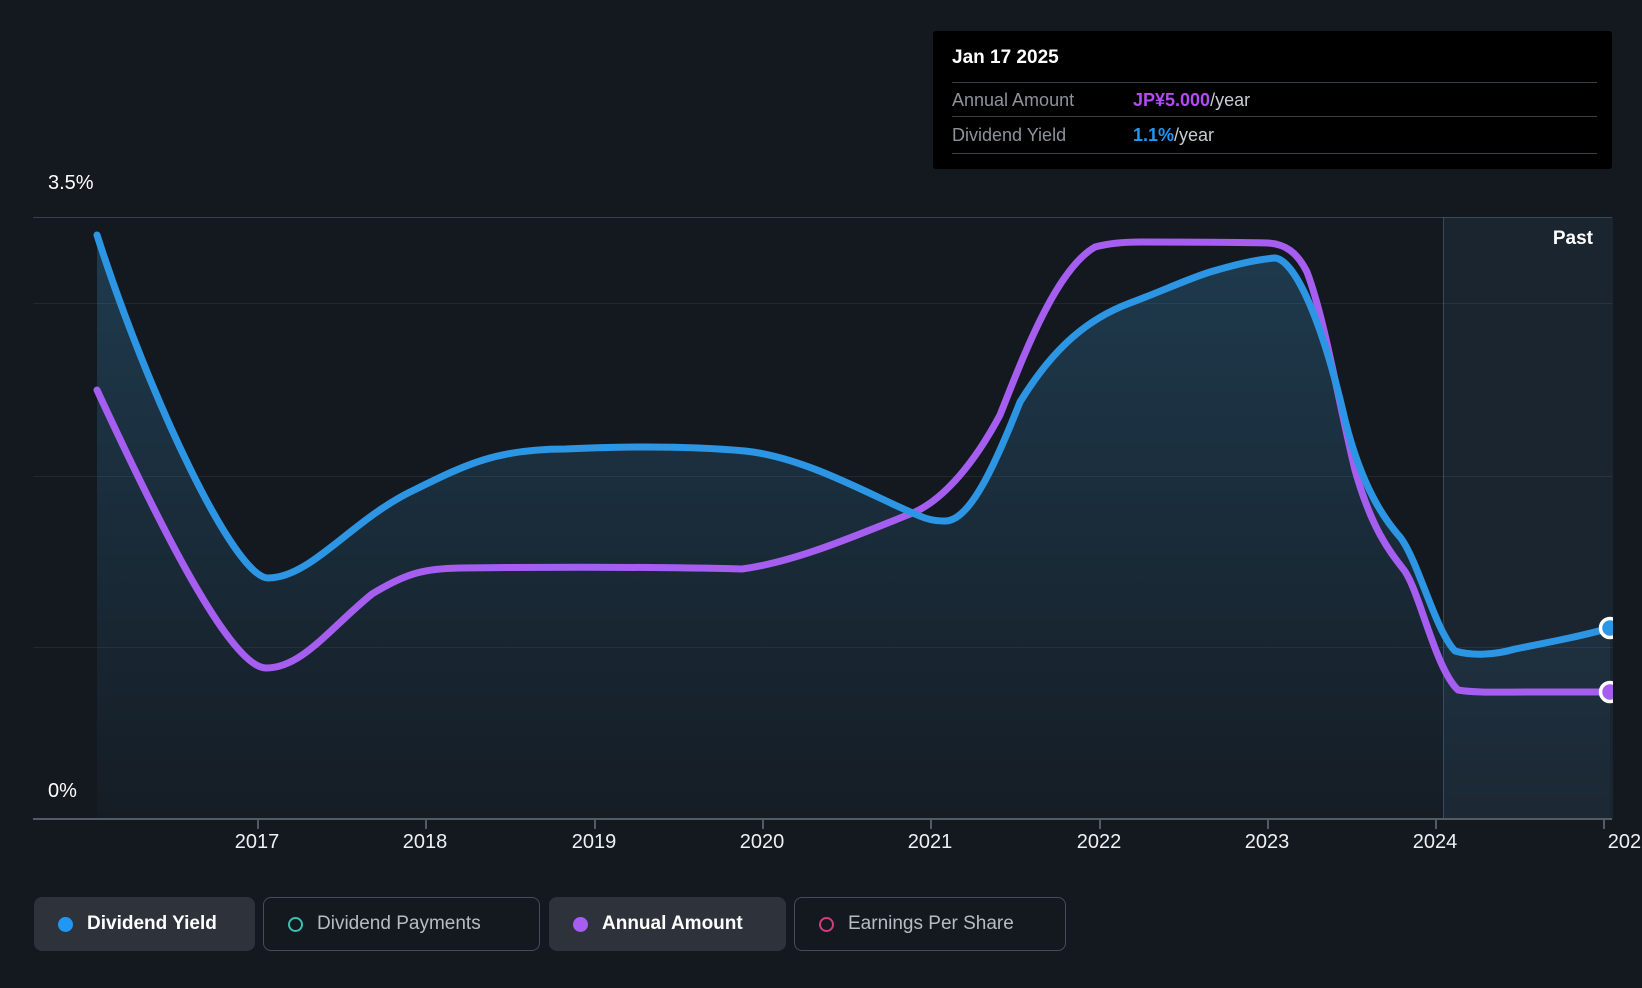 The image size is (1642, 988). Describe the element at coordinates (62, 791) in the screenshot. I see `y-label-zero: 0%` at that location.